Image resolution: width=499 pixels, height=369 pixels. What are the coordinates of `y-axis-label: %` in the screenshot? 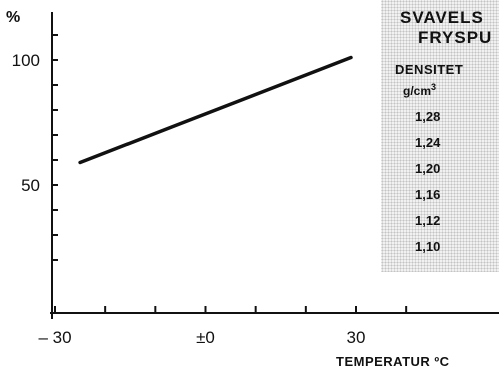 It's located at (13, 17).